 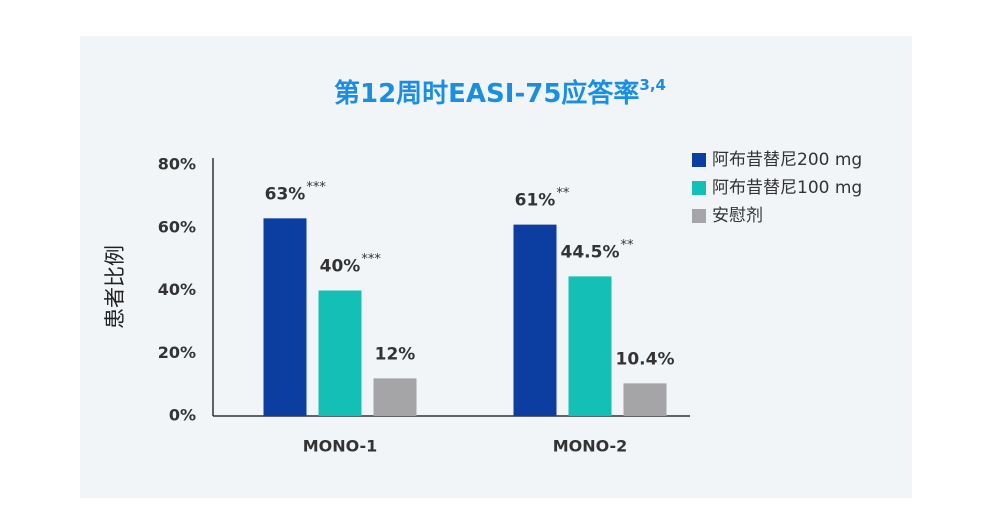 I want to click on y-tick-label: 80%, so click(x=177, y=164).